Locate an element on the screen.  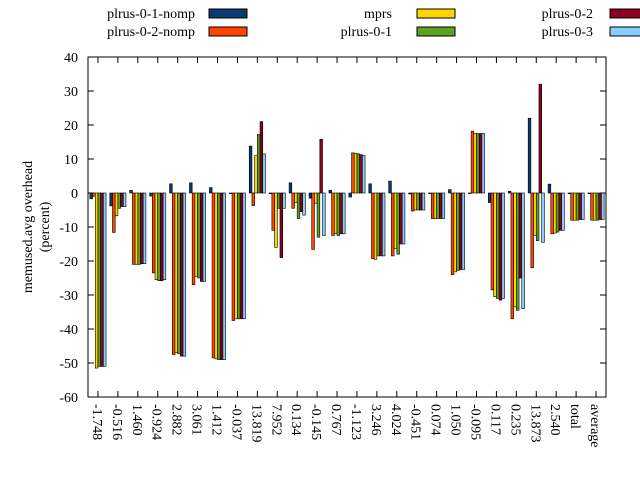
x-tick-label: -0.145 is located at coordinates (315, 422).